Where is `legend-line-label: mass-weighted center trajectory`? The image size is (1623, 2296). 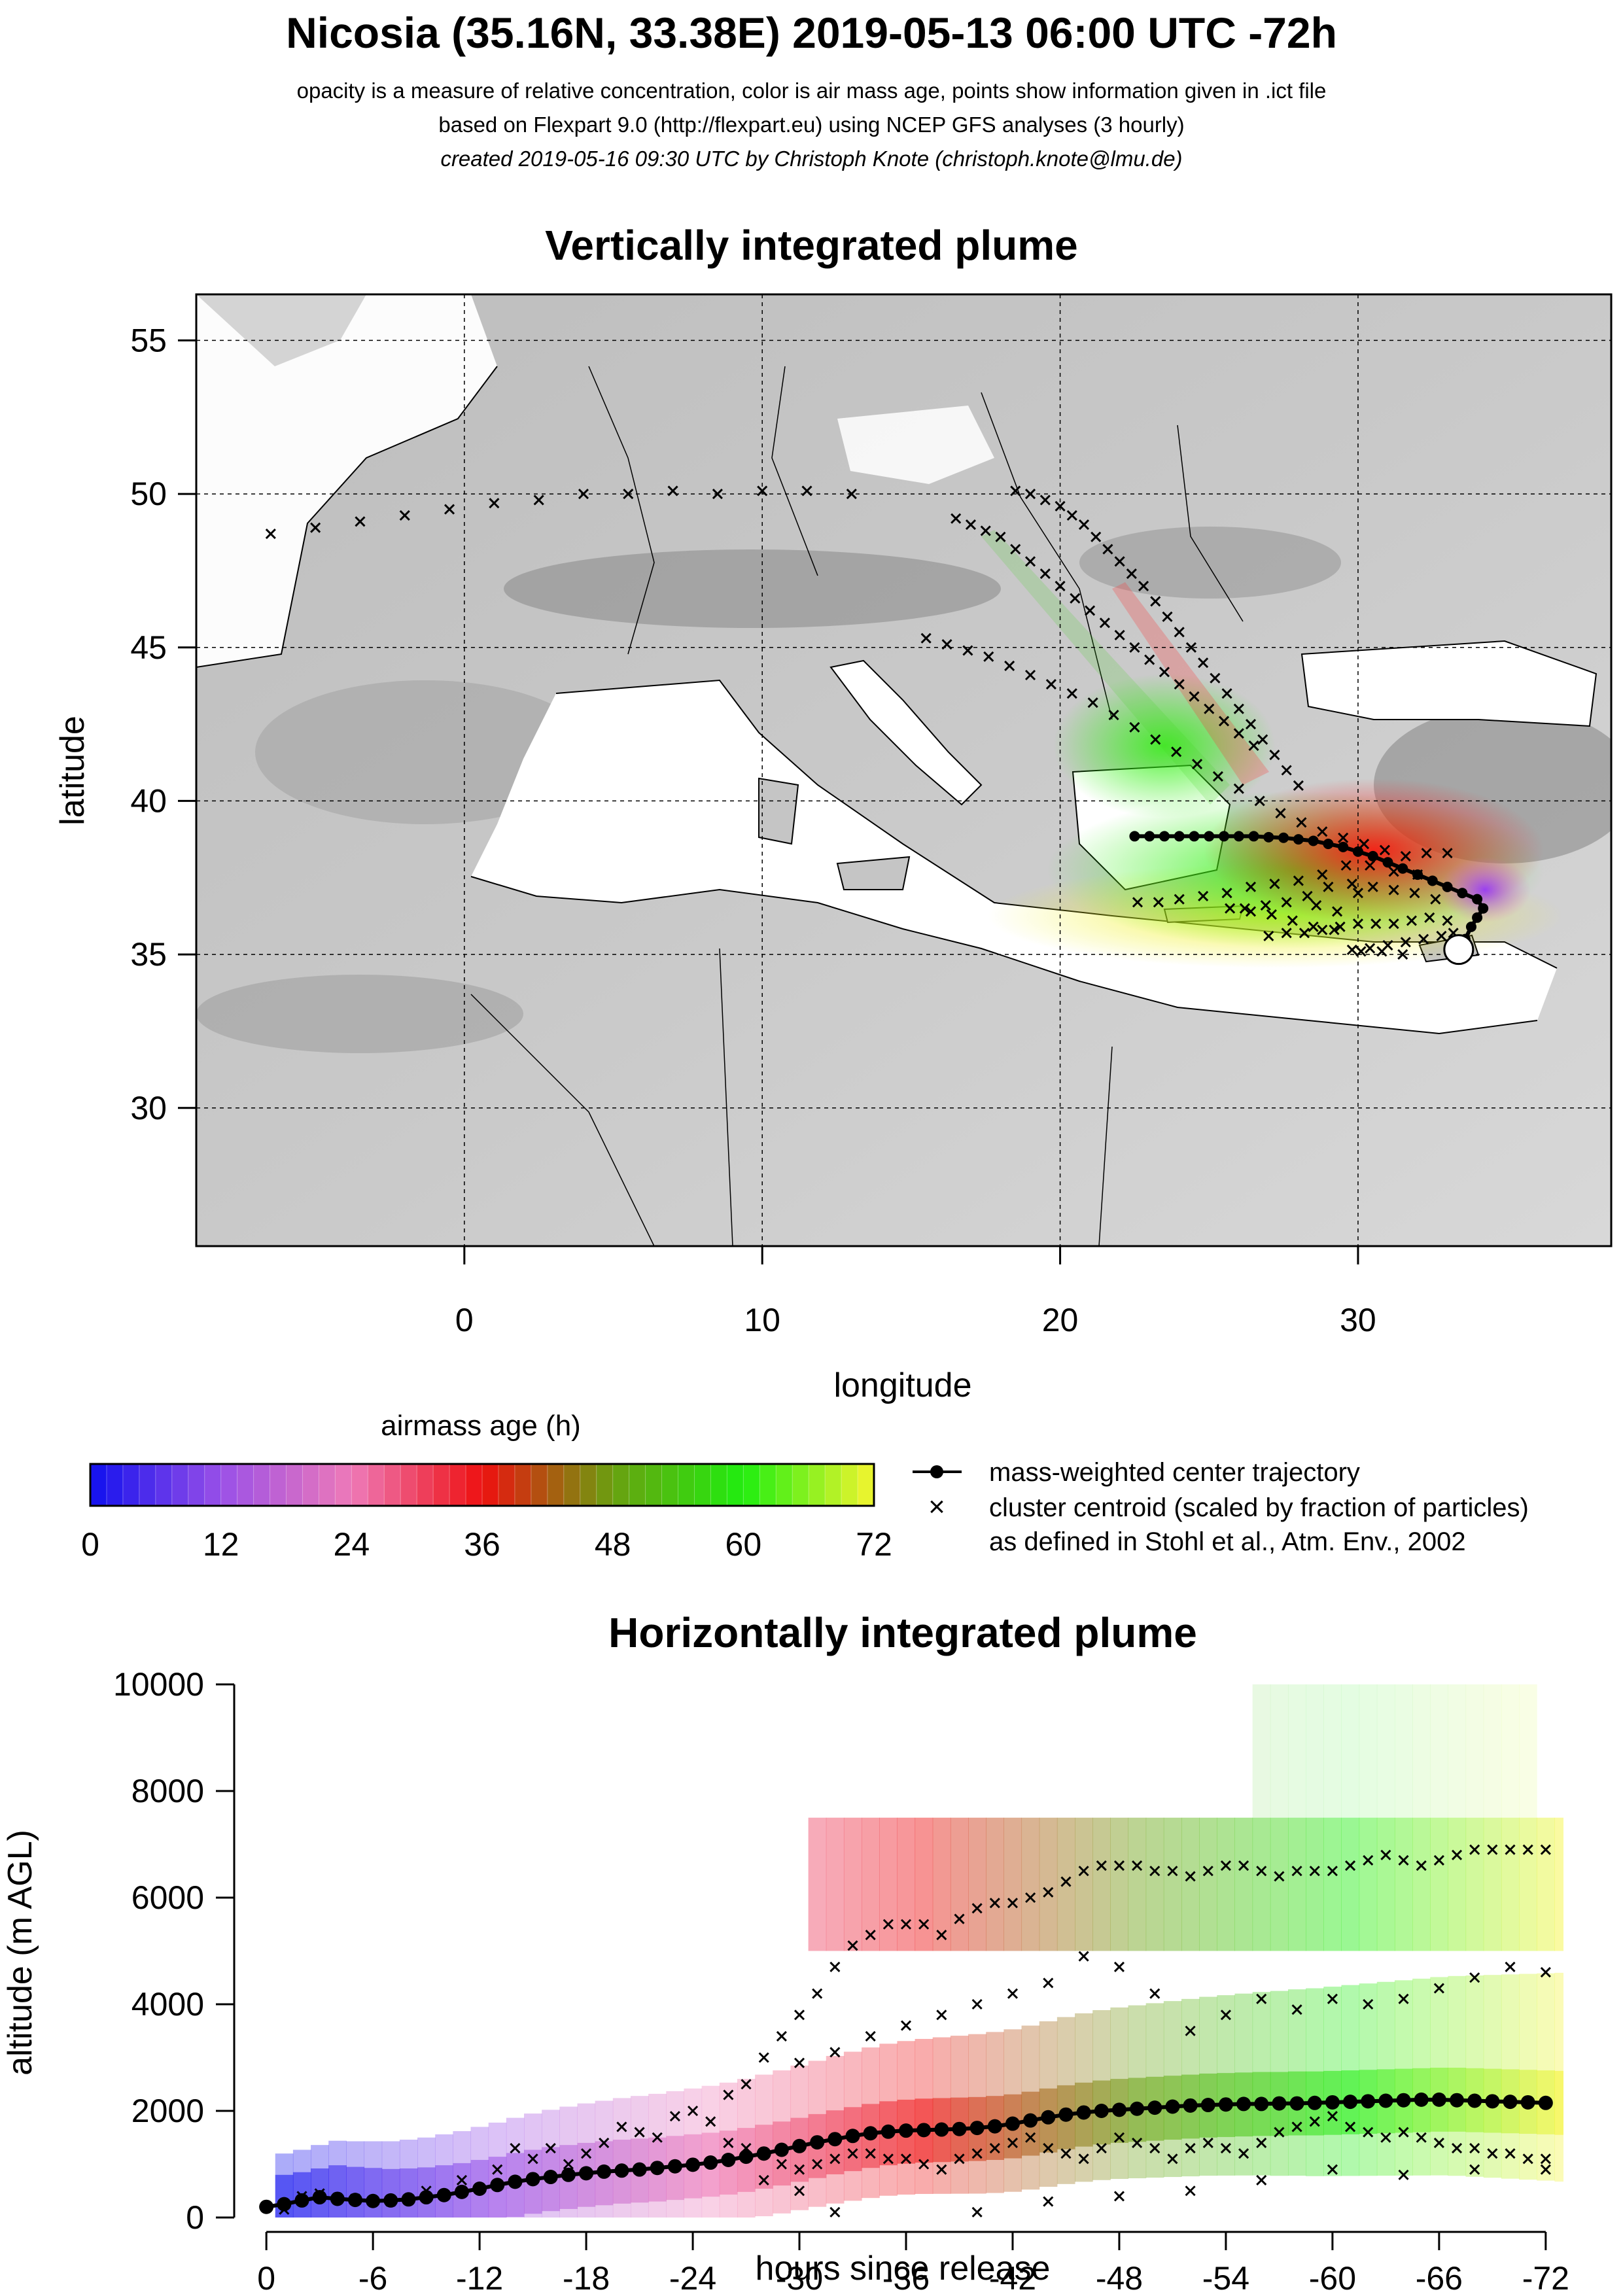
legend-line-label: mass-weighted center trajectory is located at coordinates (1175, 1472).